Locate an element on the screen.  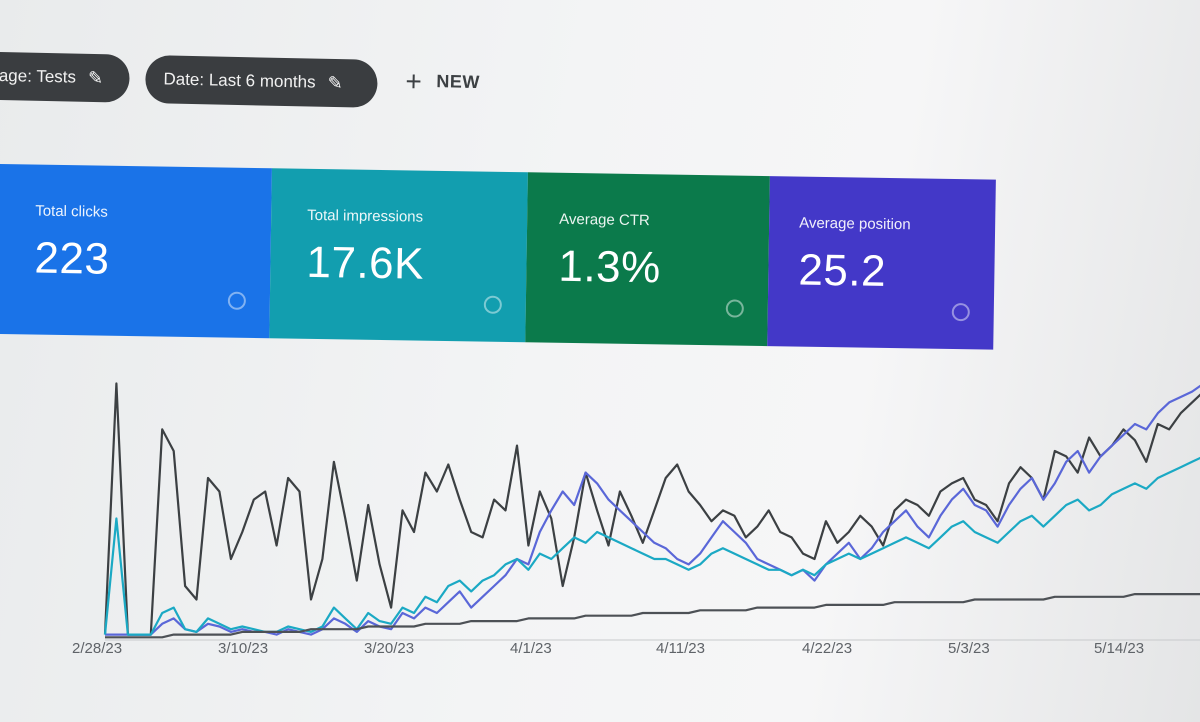
plus-icon: + is located at coordinates (414, 81).